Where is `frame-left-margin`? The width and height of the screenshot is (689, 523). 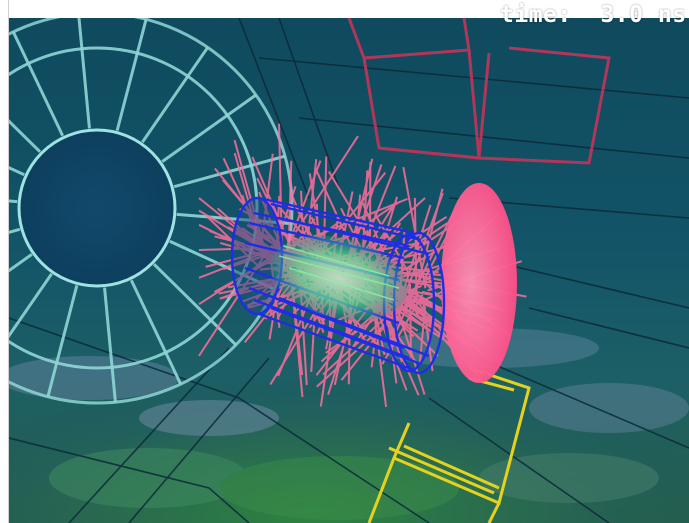
frame-left-margin is located at coordinates (4, 261).